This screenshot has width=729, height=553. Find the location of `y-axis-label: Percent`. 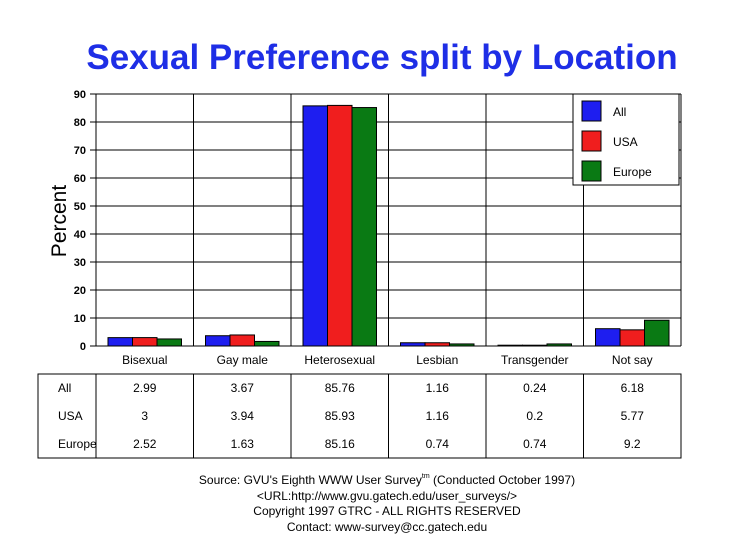

y-axis-label: Percent is located at coordinates (59, 221).